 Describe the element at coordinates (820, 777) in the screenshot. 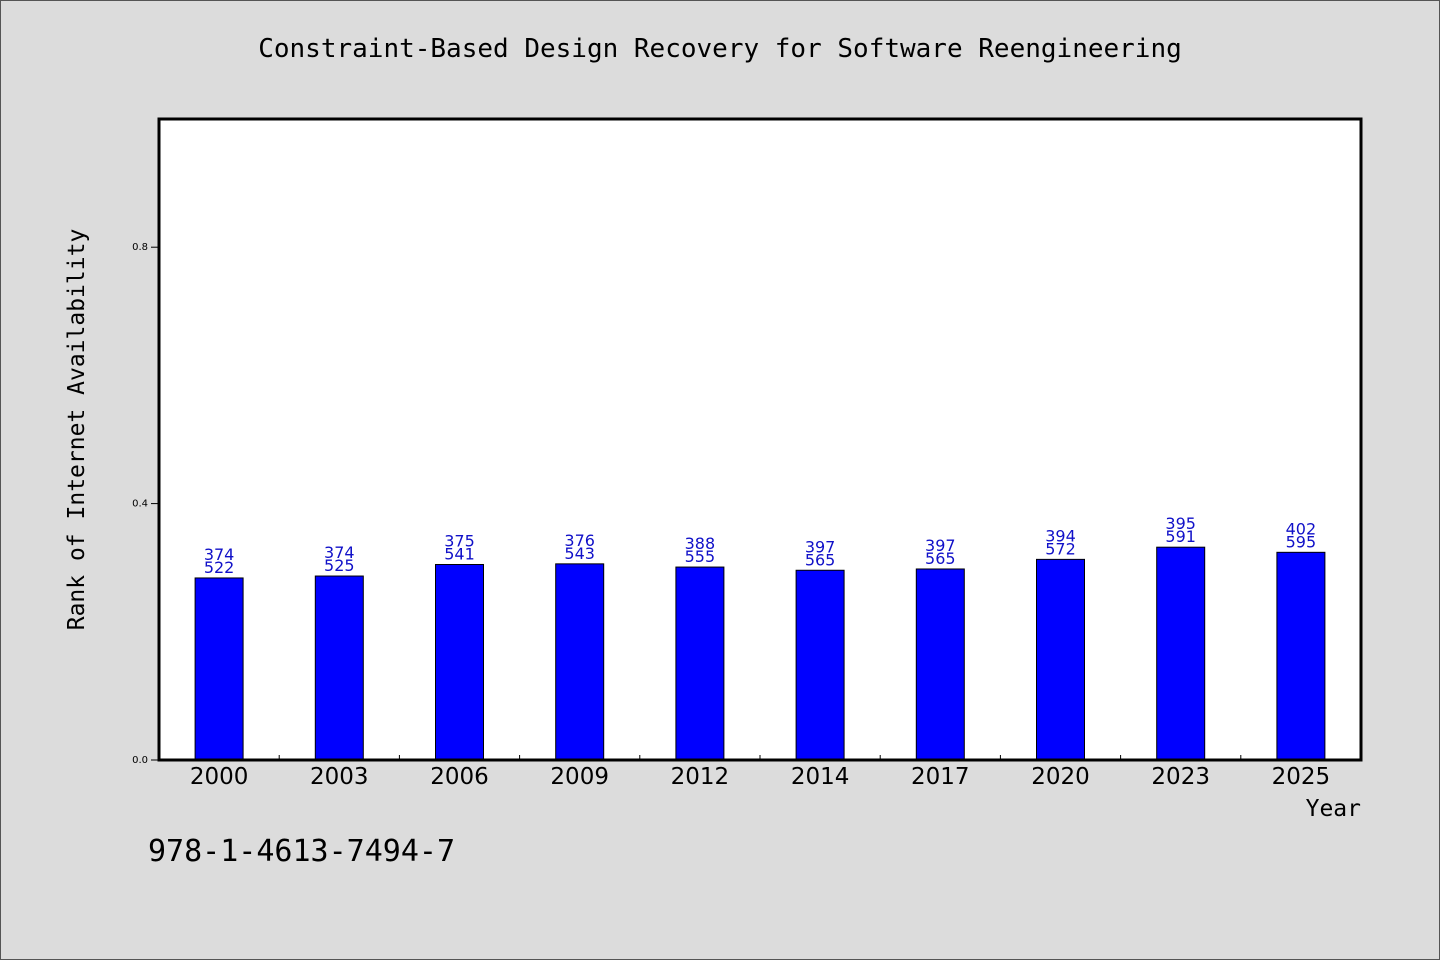

I see `x-tick-label: 2014` at that location.